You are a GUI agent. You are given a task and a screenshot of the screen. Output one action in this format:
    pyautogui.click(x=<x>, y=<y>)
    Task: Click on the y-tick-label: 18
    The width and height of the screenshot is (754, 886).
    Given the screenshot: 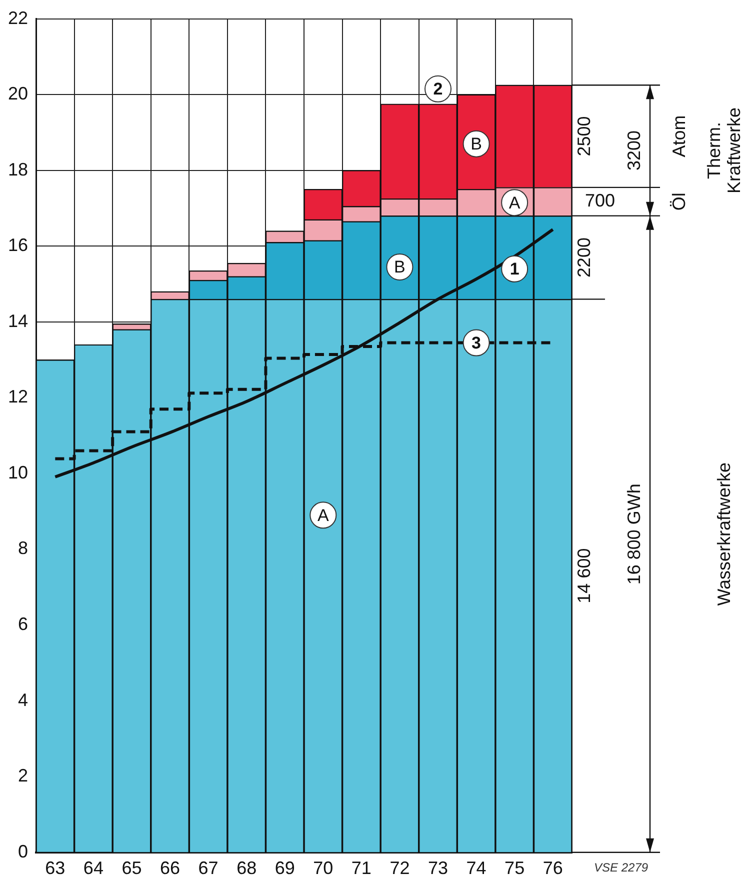 What is the action you would take?
    pyautogui.click(x=18, y=169)
    